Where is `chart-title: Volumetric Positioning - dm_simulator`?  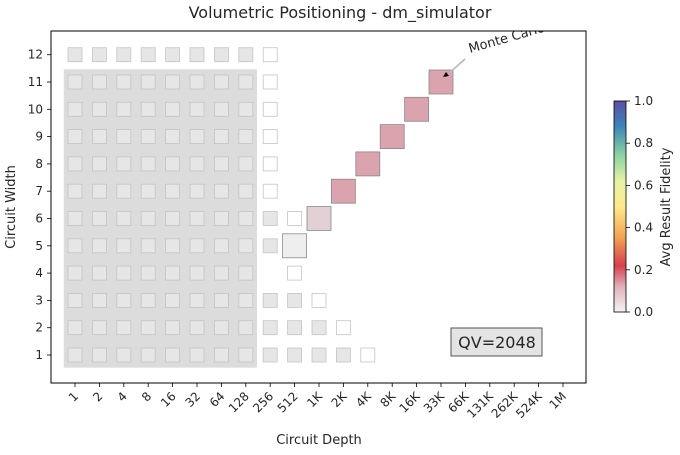 chart-title: Volumetric Positioning - dm_simulator is located at coordinates (340, 13).